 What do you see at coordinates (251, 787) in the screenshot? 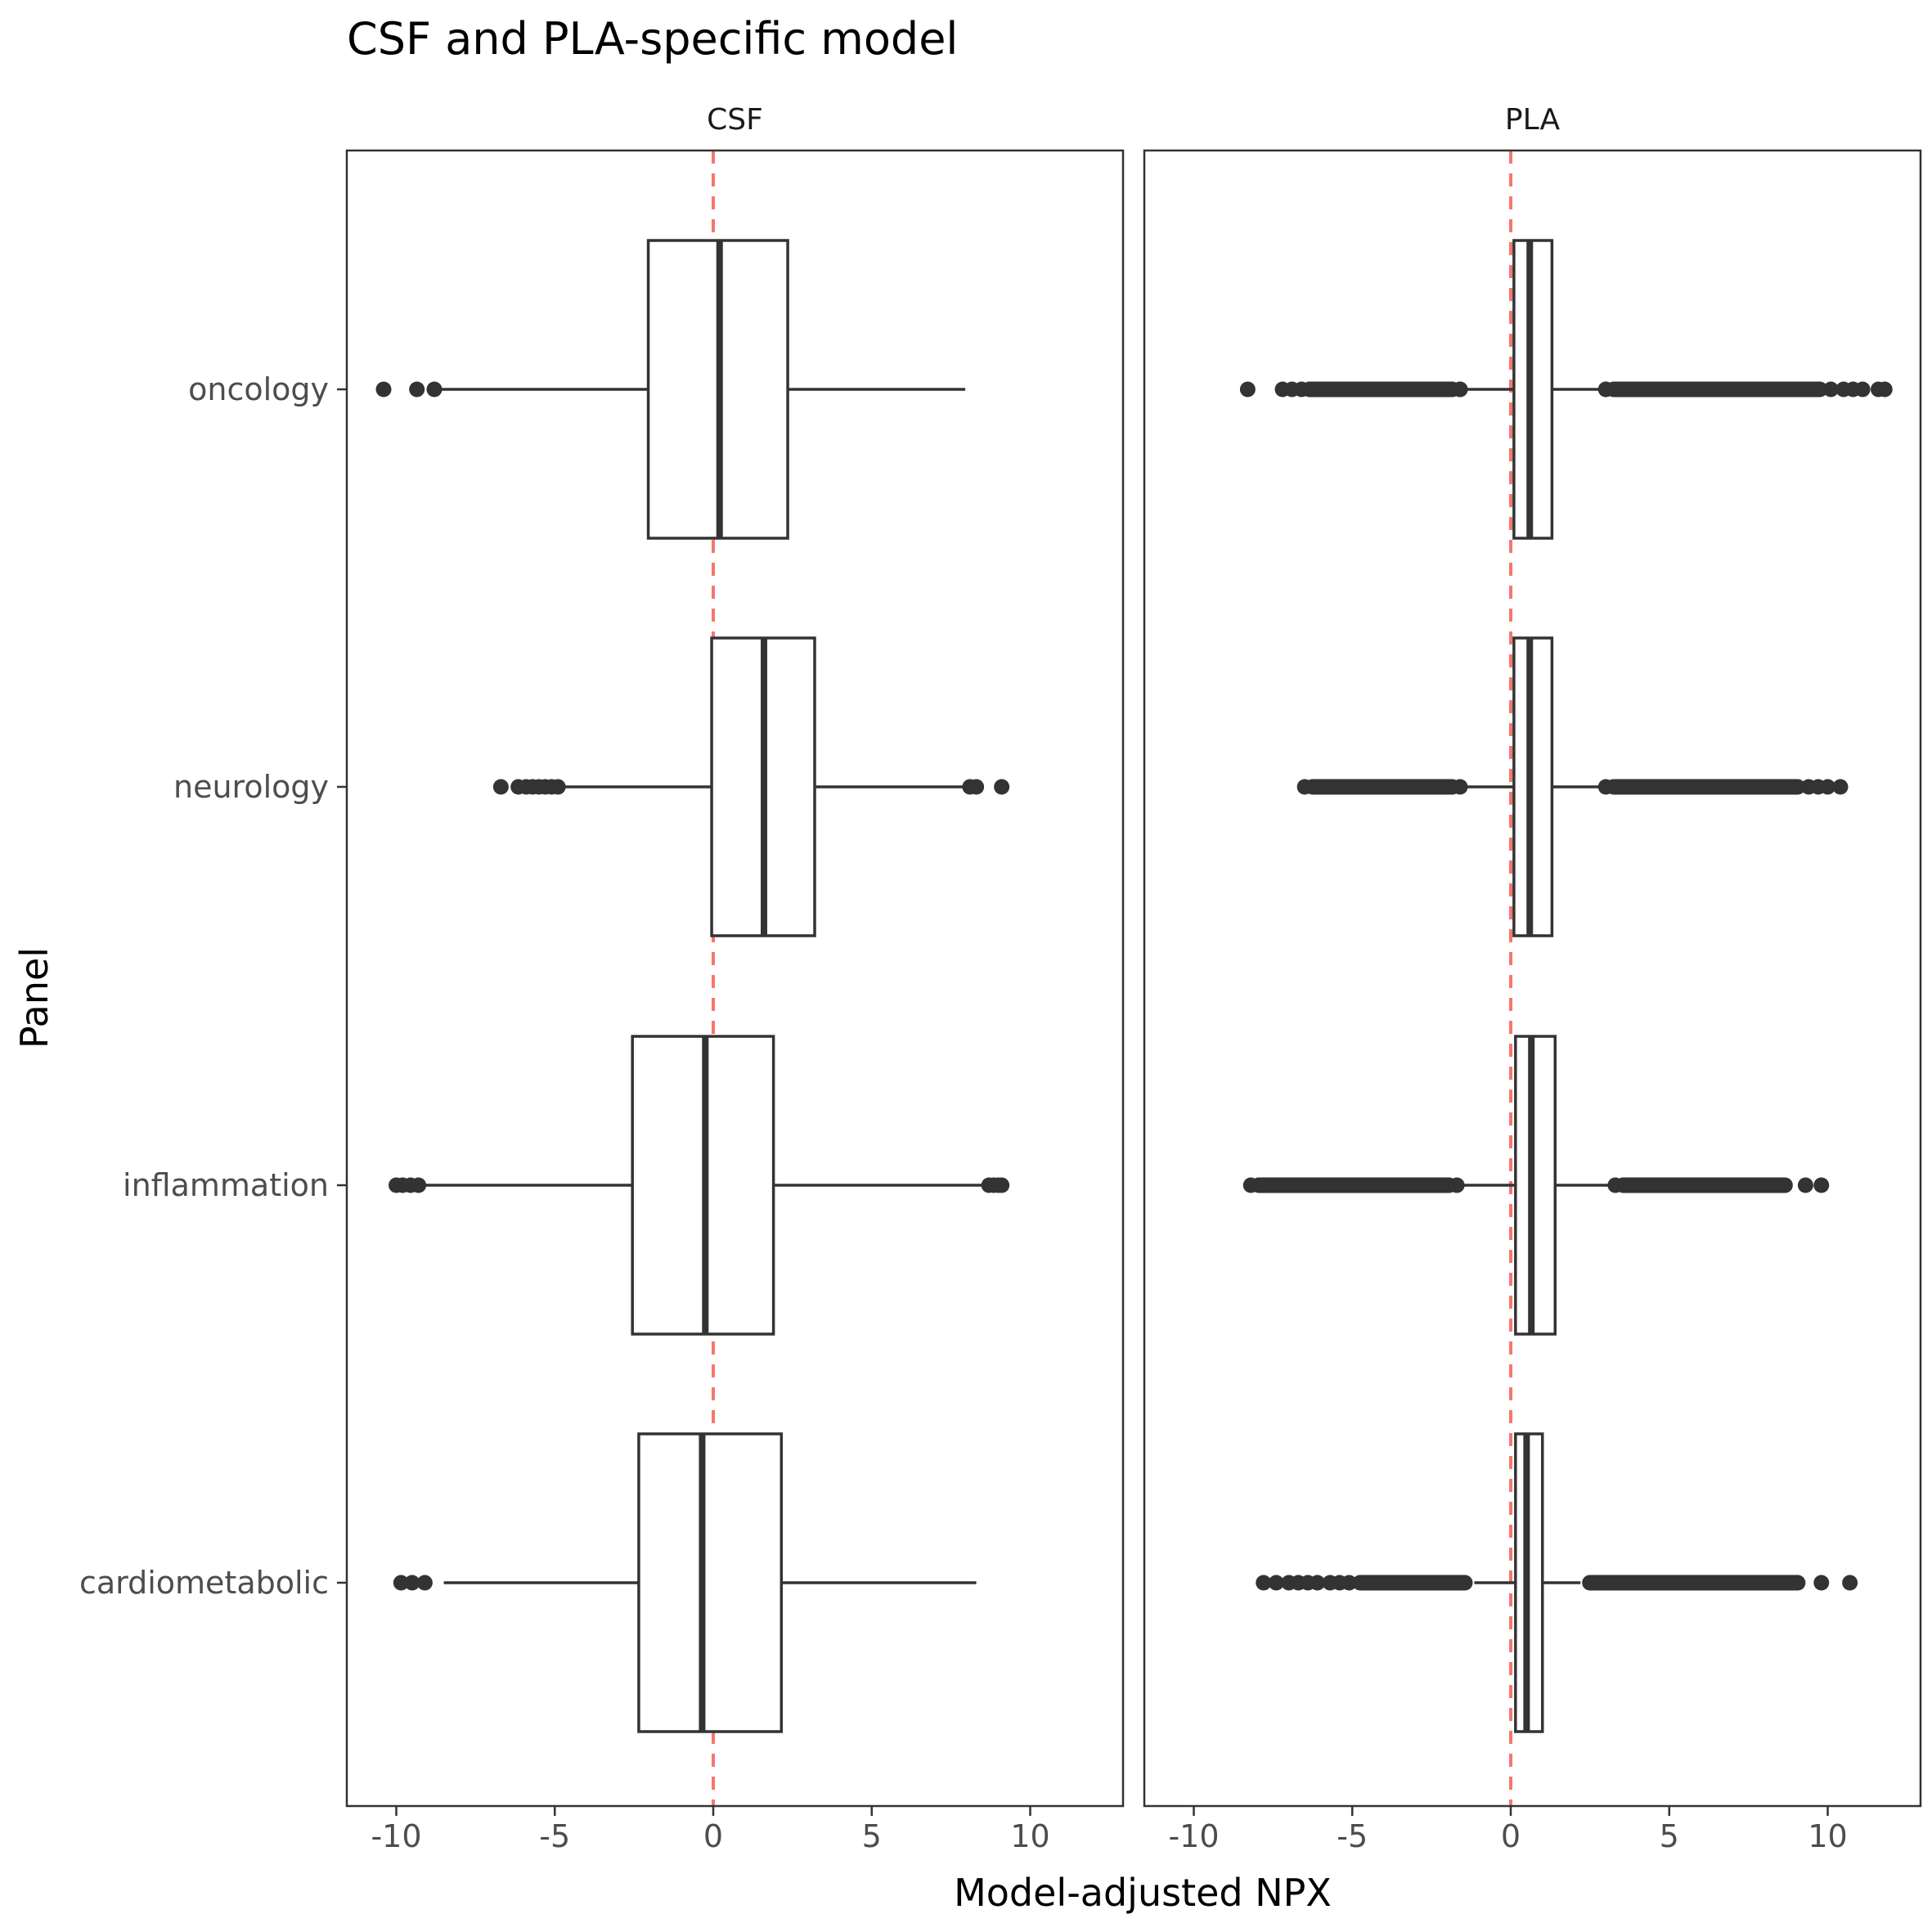
I see `y-tick-label: neurology` at bounding box center [251, 787].